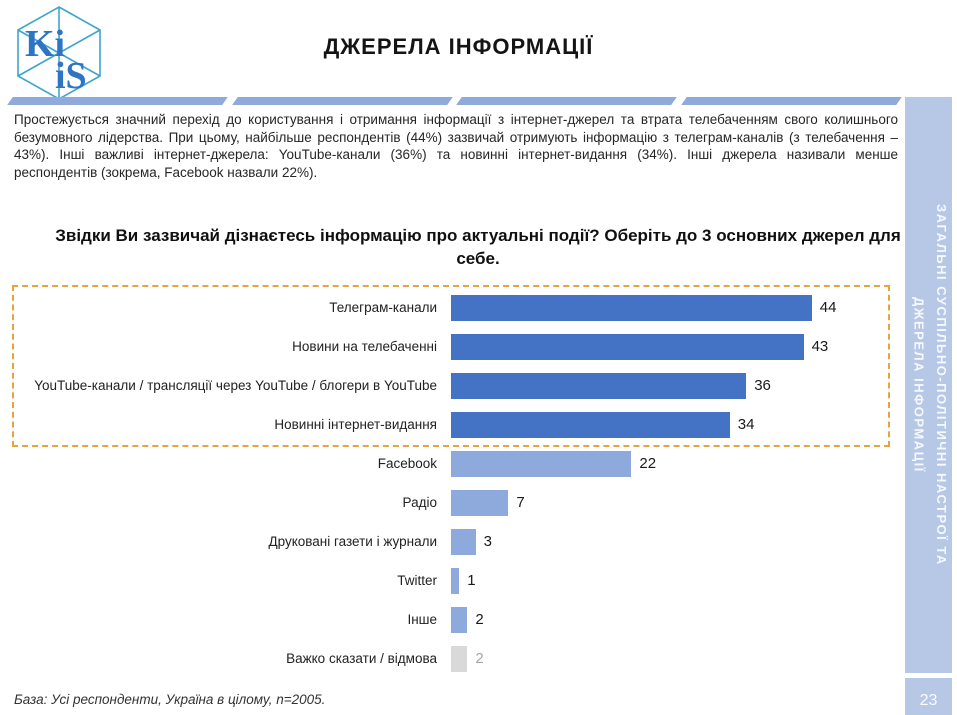 This screenshot has width=957, height=715. What do you see at coordinates (361, 658) in the screenshot?
I see `category-label: Важко сказати / відмова` at bounding box center [361, 658].